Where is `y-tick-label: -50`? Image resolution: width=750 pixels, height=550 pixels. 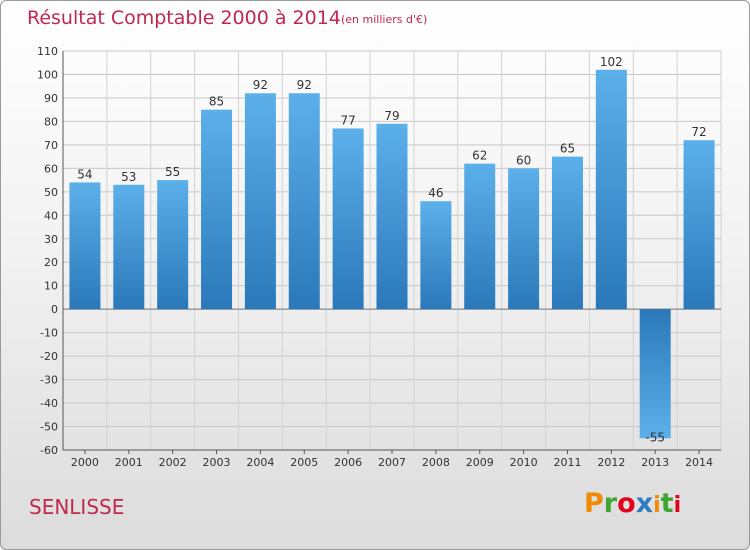
y-tick-label: -50 is located at coordinates (49, 427).